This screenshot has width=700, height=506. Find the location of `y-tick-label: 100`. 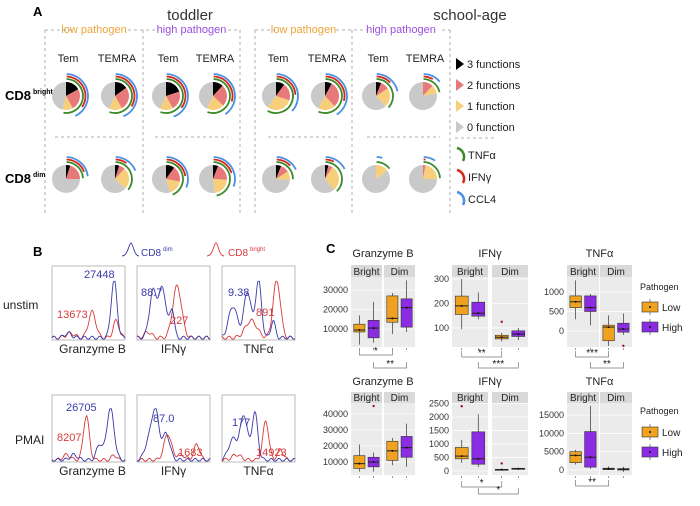

y-tick-label: 100 is located at coordinates (441, 328).